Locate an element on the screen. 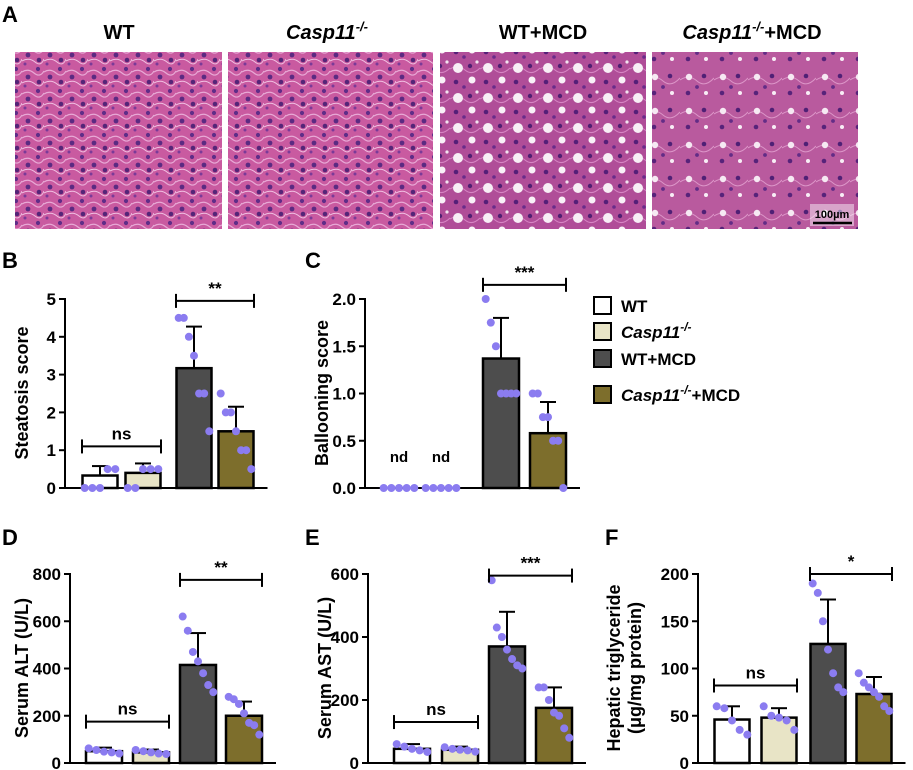  image-title-wt-mcd: WT+MCD is located at coordinates (543, 33).